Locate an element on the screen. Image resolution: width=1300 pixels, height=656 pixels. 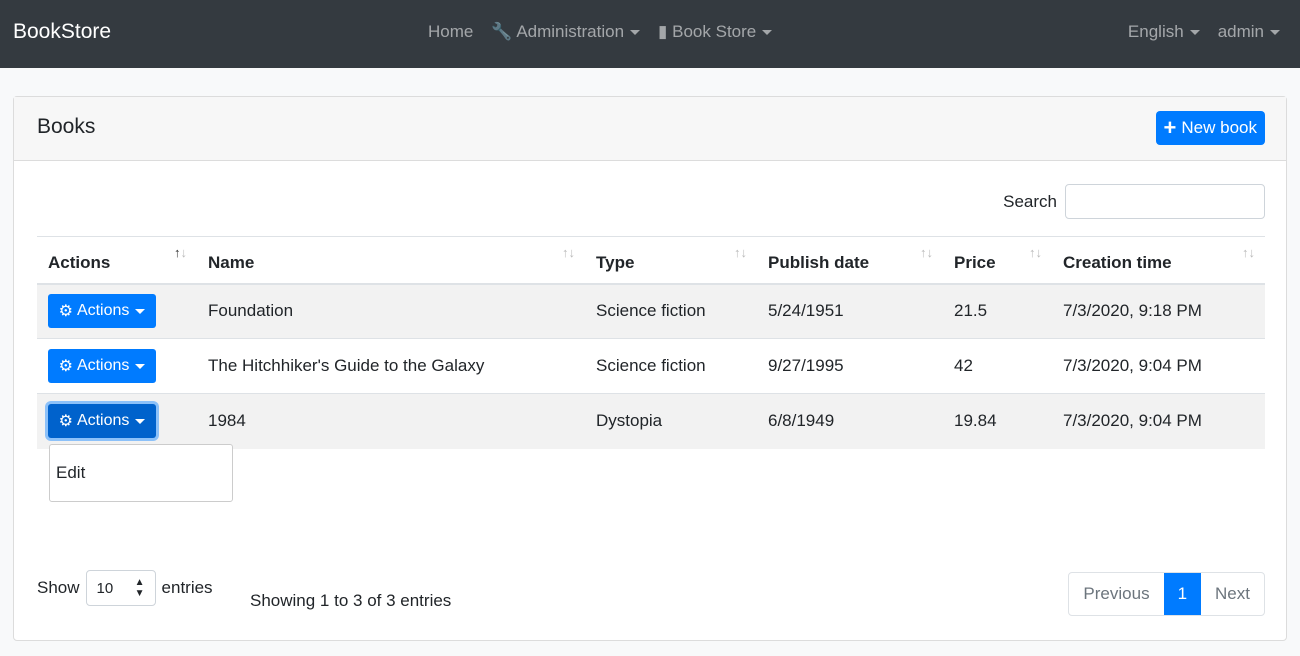
sort-arrows-icon: ▲ ▼ is located at coordinates (139, 588).